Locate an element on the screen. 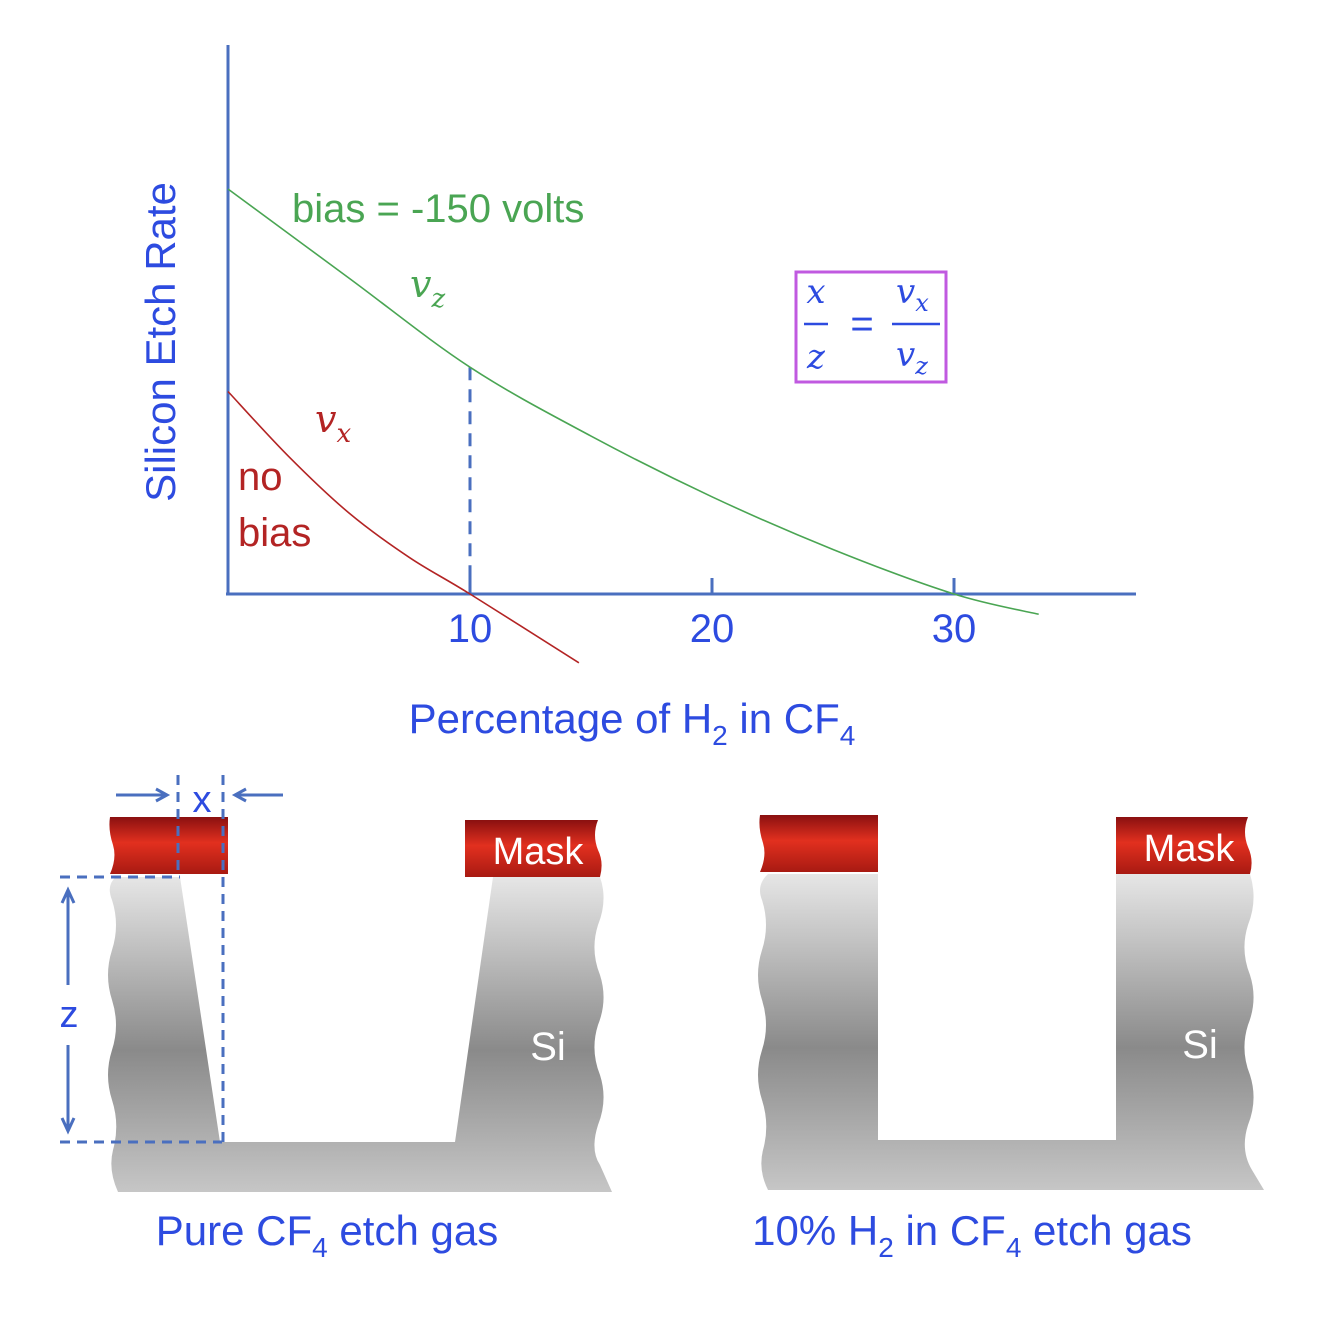  x-dimension-label: x is located at coordinates (202, 800).